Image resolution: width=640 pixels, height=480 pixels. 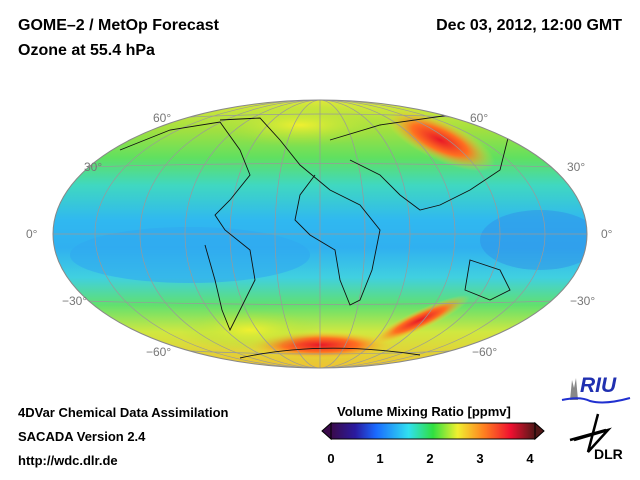 What do you see at coordinates (118, 25) in the screenshot?
I see `product-title: GOME–2 / MetOp Forecast` at bounding box center [118, 25].